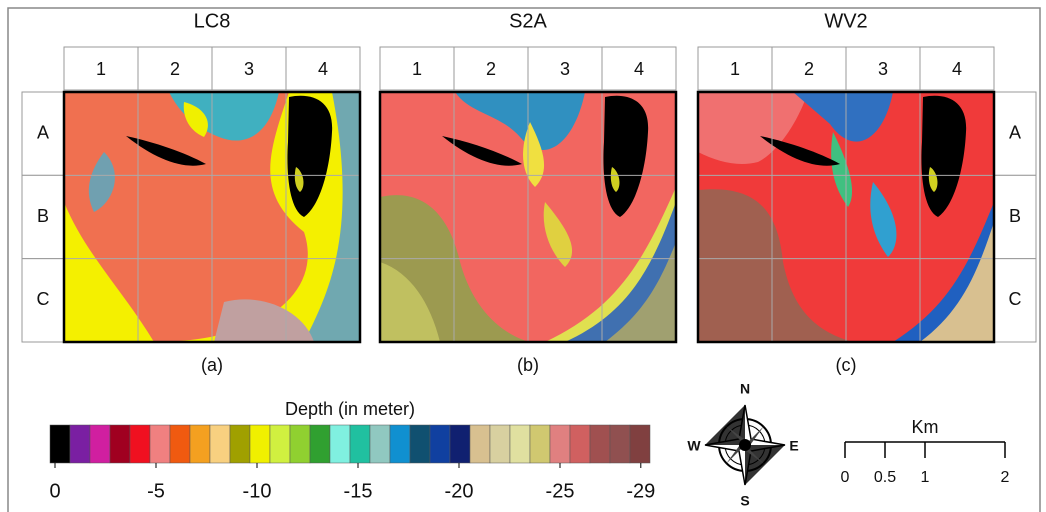 This screenshot has height=512, width=1046. What do you see at coordinates (156, 491) in the screenshot?
I see `legend-tick-label: -5` at bounding box center [156, 491].